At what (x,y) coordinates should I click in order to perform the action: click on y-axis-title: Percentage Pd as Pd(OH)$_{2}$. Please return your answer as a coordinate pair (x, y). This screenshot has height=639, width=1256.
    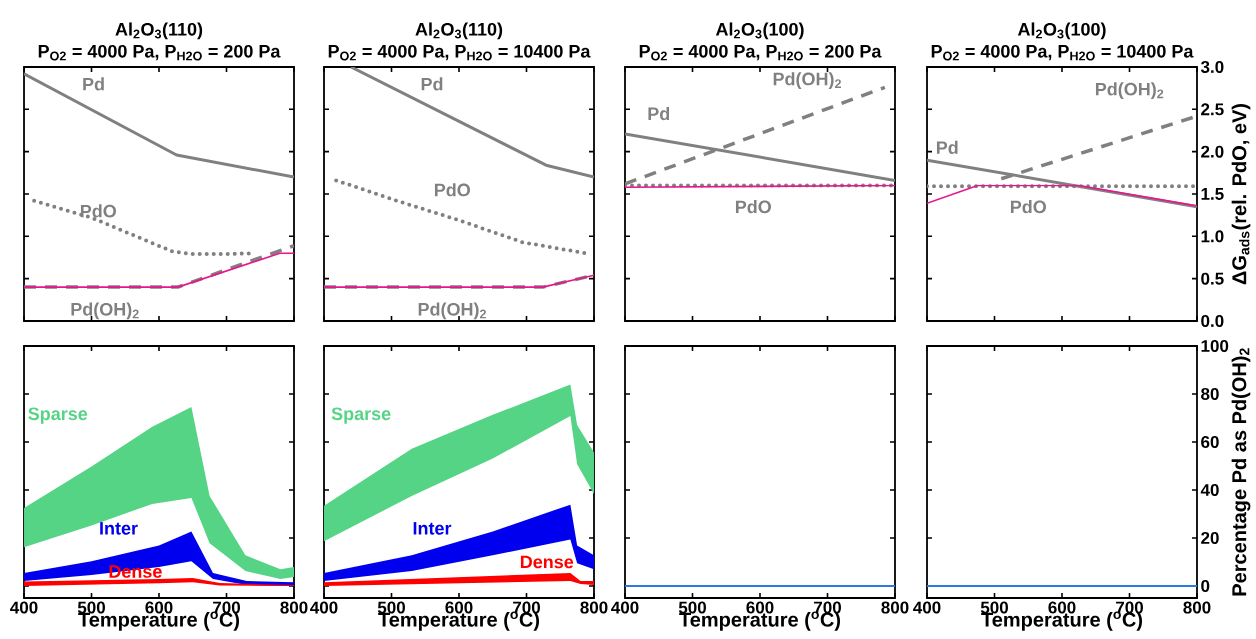
    Looking at the image, I should click on (1241, 472).